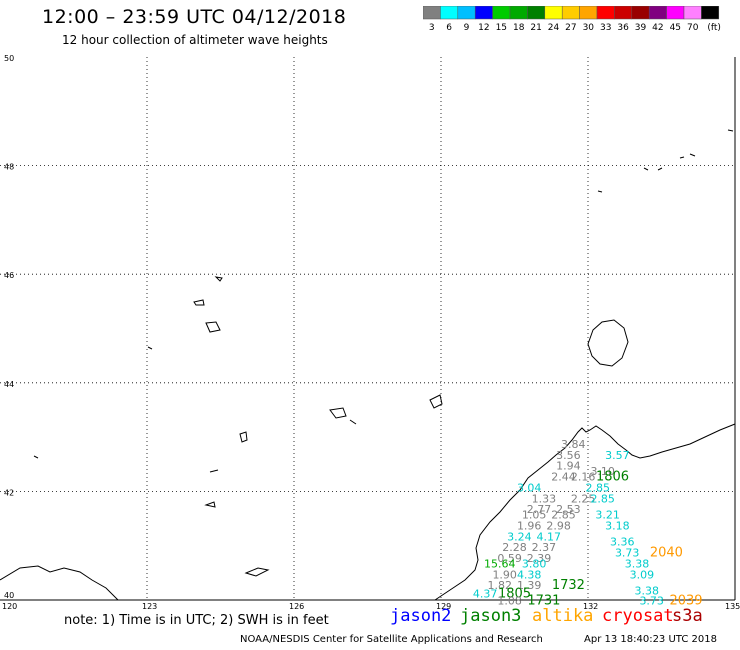 Image resolution: width=740 pixels, height=650 pixels. I want to click on wave-height-value: 2.44, so click(563, 477).